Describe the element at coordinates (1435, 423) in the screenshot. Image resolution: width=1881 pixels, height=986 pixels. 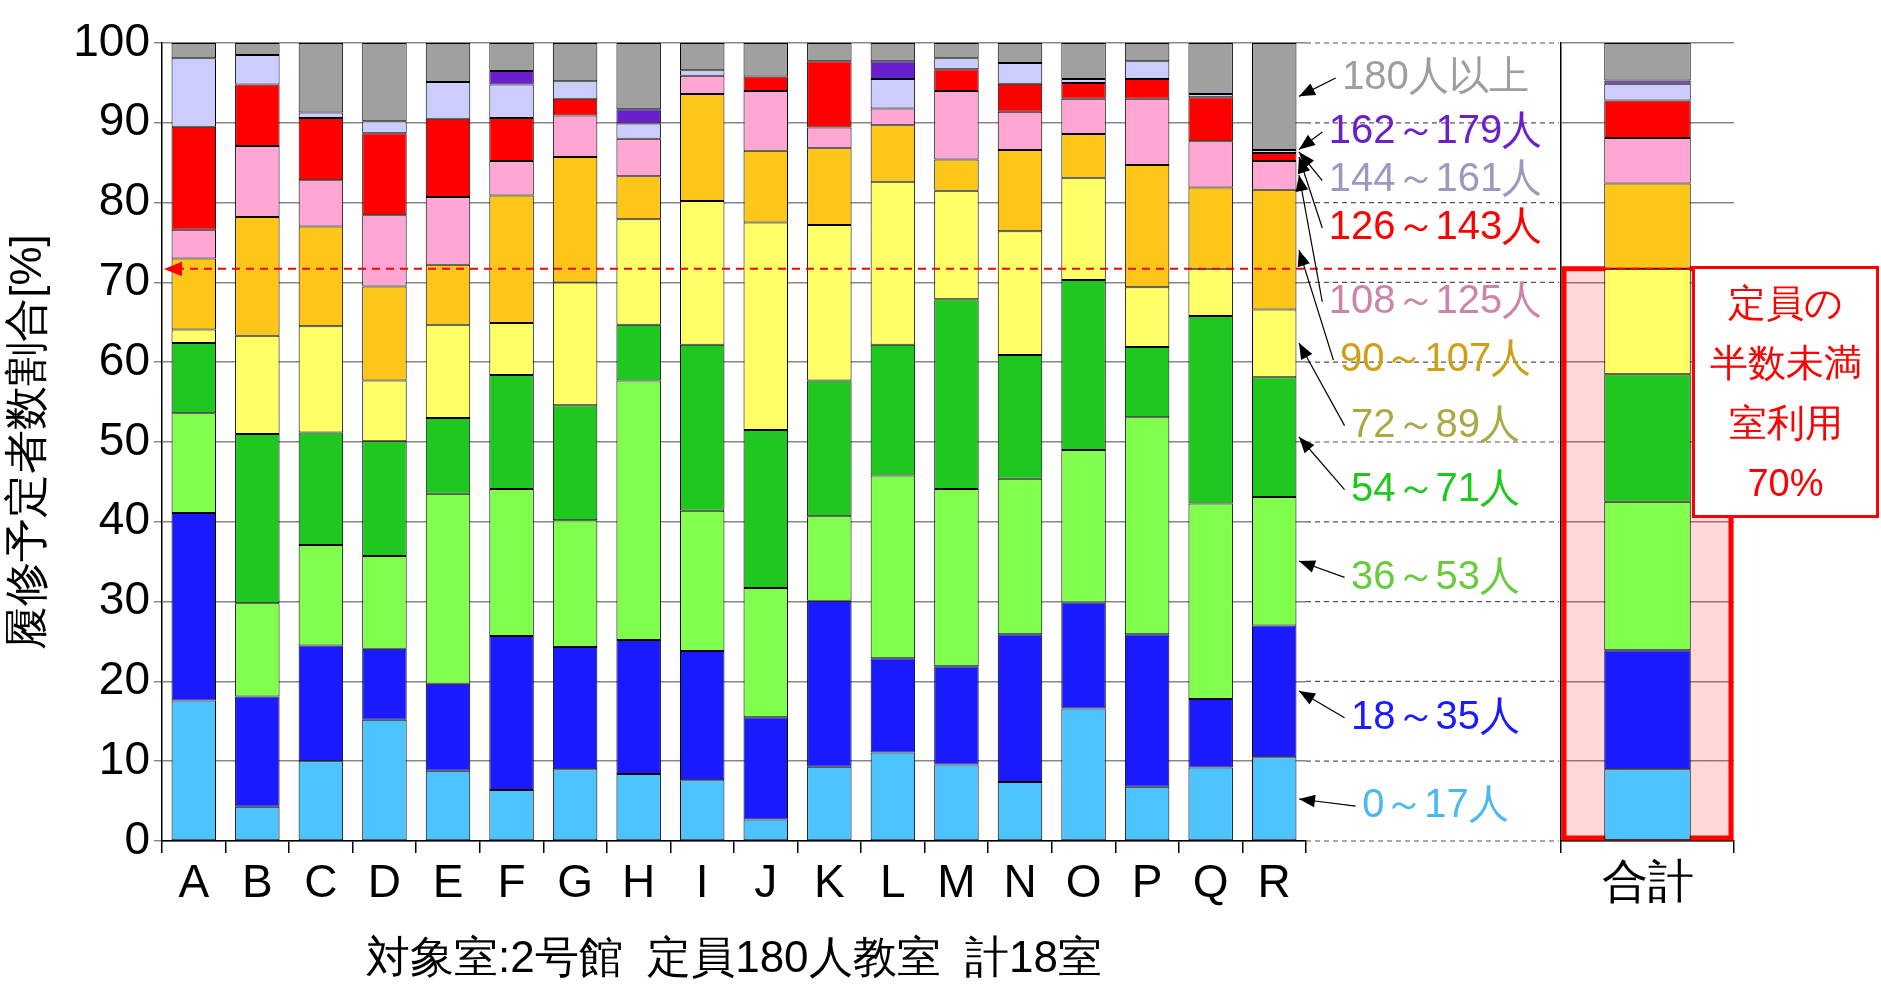
I see `series-label: 72～89人` at that location.